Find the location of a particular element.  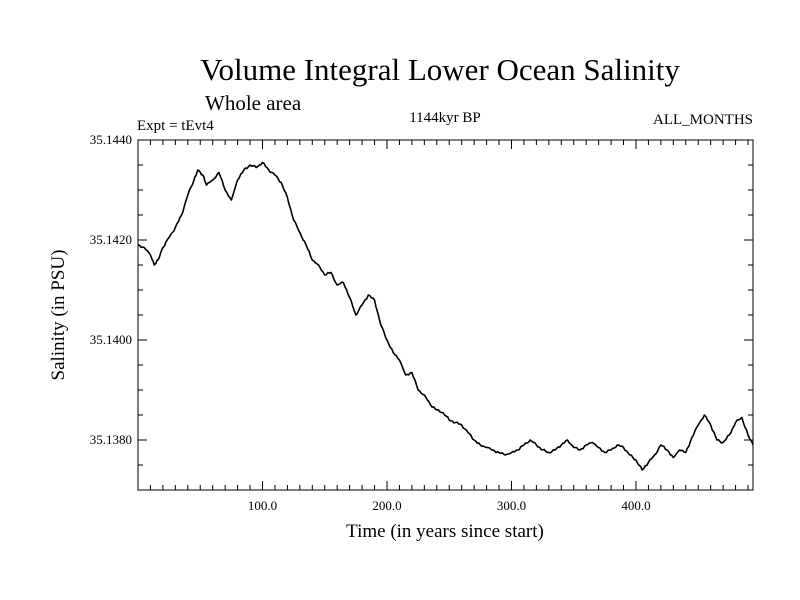

months-label: ALL_MONTHS is located at coordinates (703, 120).